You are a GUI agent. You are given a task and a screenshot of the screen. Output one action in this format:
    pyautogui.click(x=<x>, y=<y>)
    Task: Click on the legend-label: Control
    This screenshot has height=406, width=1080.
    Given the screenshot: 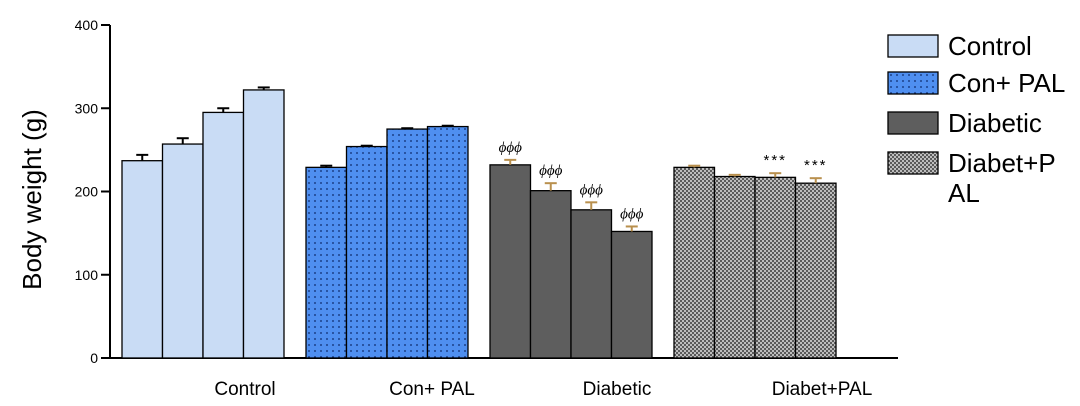 What is the action you would take?
    pyautogui.click(x=990, y=46)
    